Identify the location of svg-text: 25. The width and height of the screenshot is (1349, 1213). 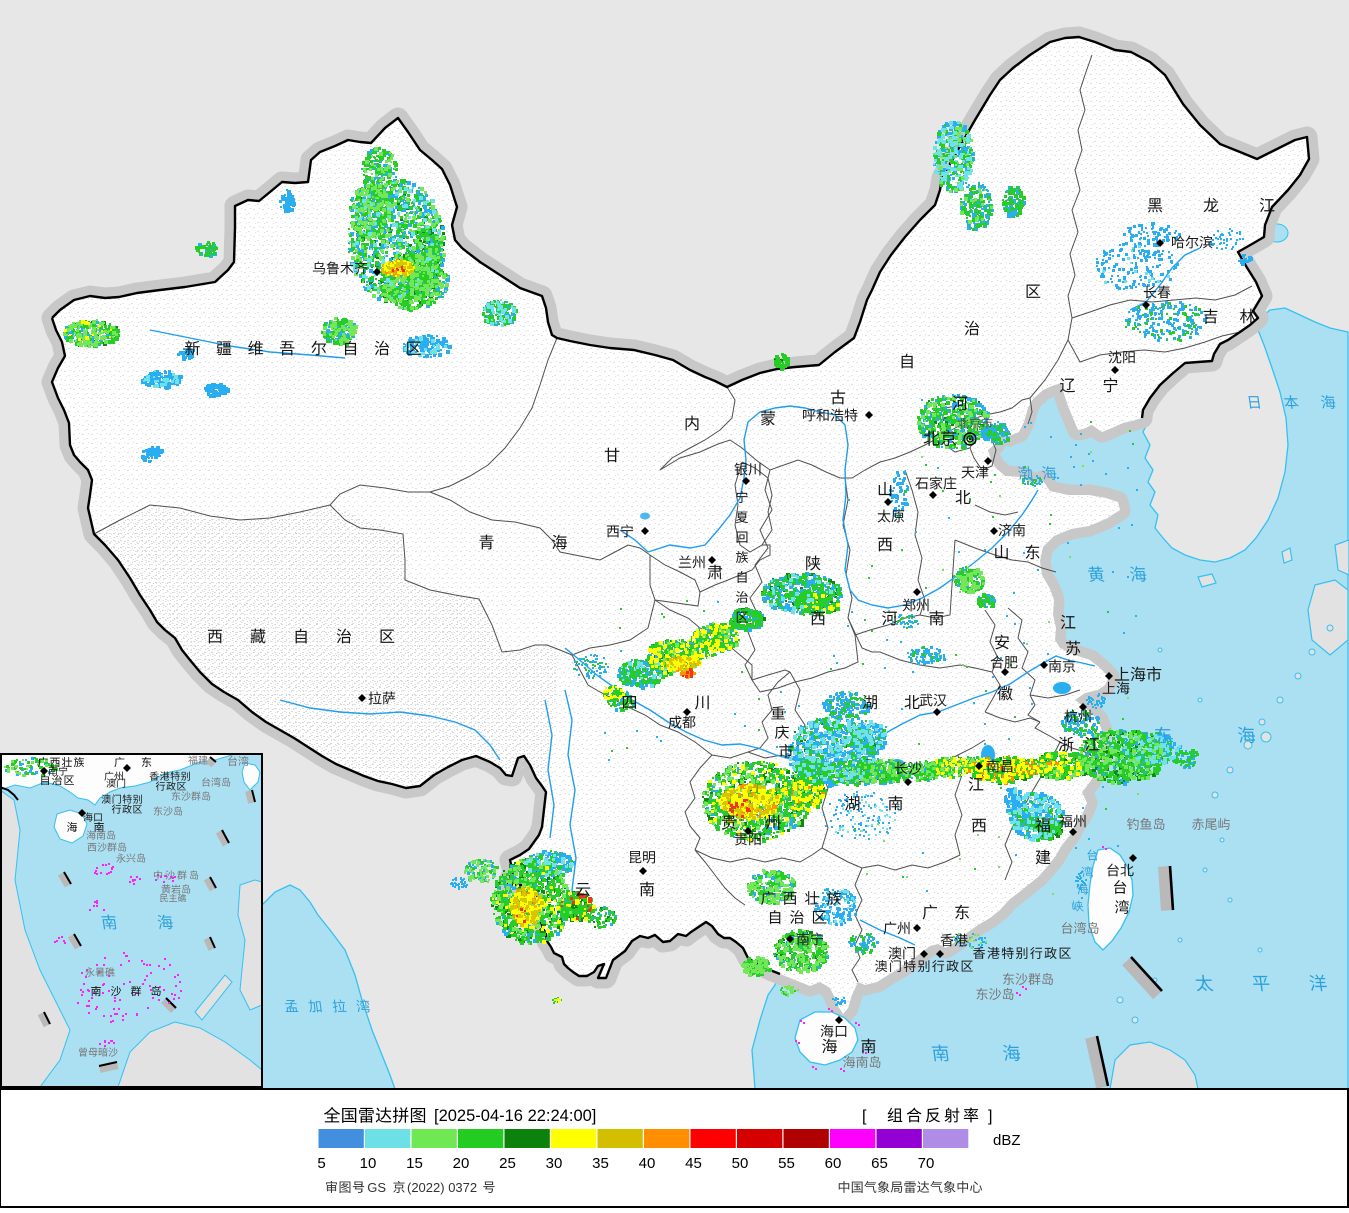
(507, 1163).